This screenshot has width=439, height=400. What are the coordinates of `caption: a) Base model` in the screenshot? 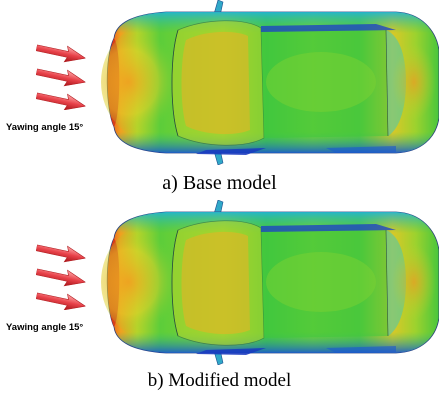 It's located at (219, 183).